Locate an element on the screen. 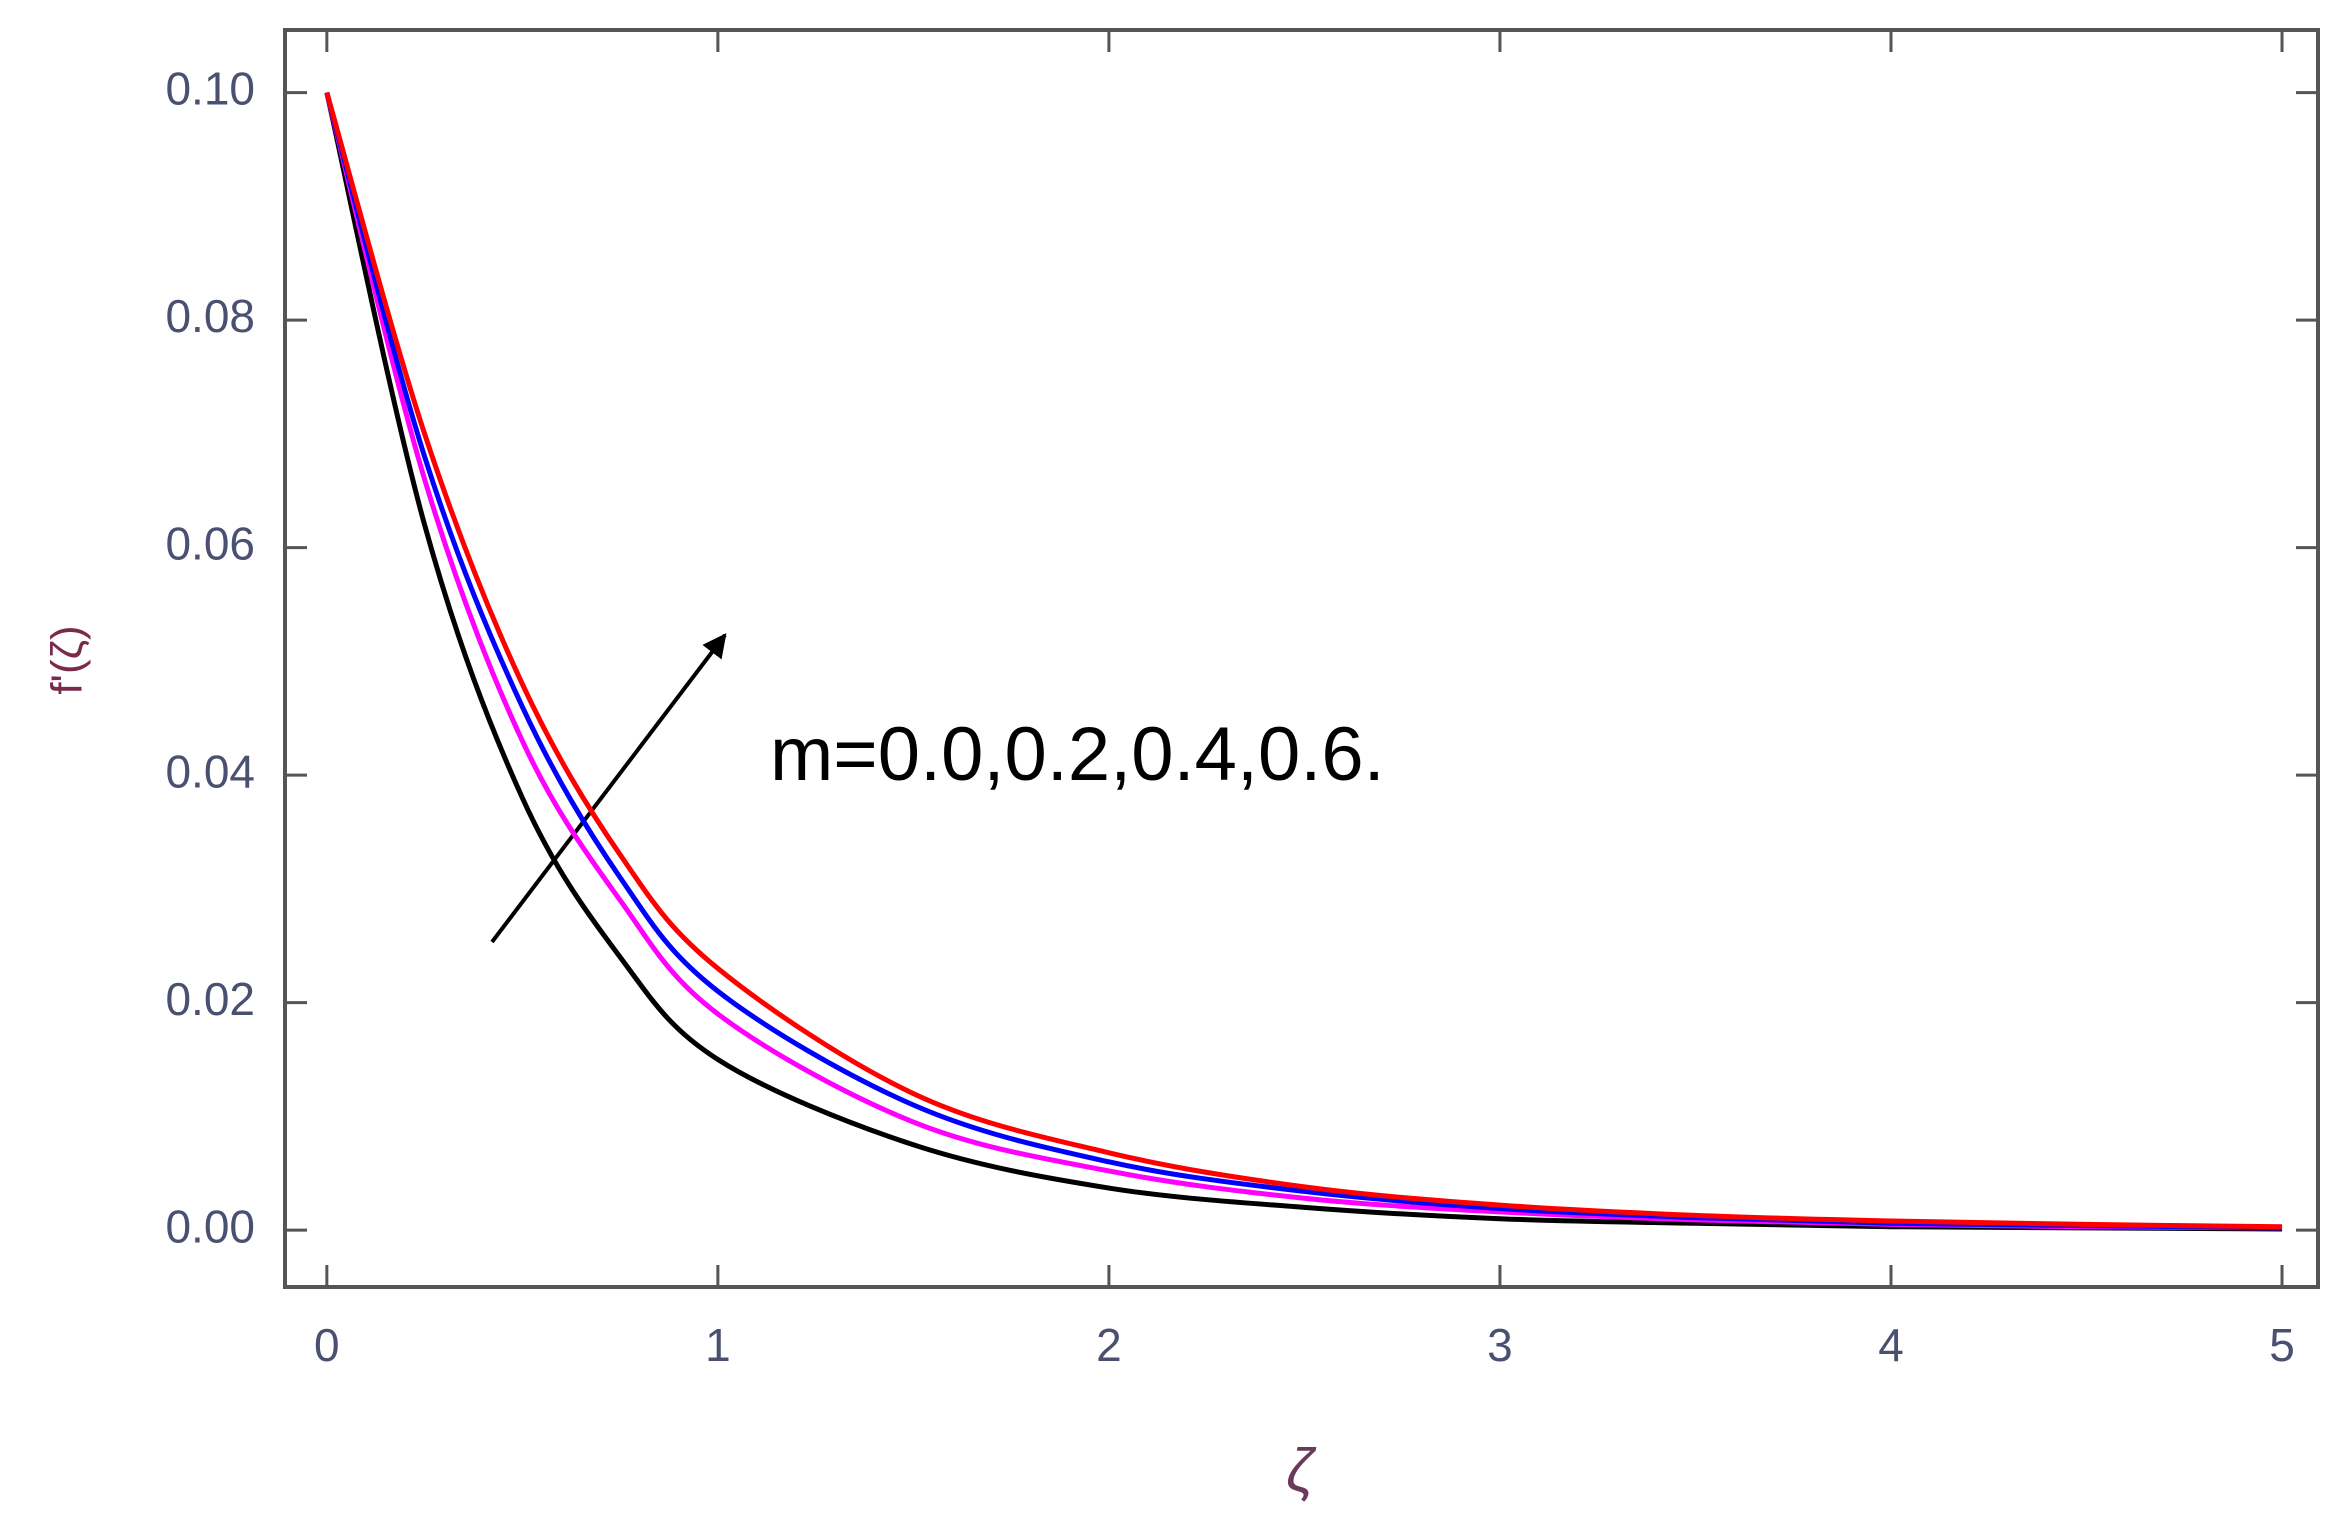 Image resolution: width=2344 pixels, height=1533 pixels. y-tick-label: 0.04 is located at coordinates (210, 771).